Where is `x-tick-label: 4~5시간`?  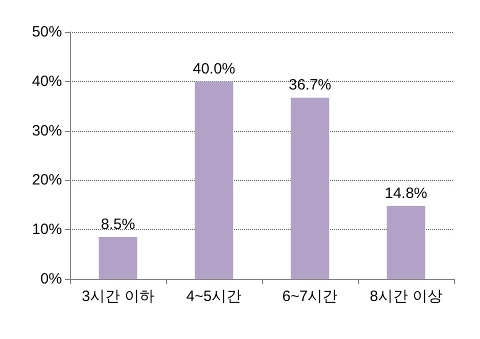
x-tick-label: 4~5시간 is located at coordinates (214, 296).